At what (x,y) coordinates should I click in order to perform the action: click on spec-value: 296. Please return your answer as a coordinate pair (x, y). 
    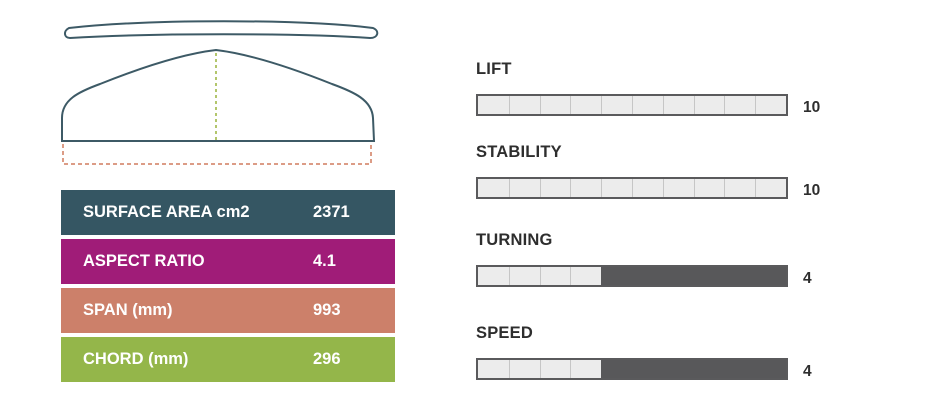
    Looking at the image, I should click on (344, 359).